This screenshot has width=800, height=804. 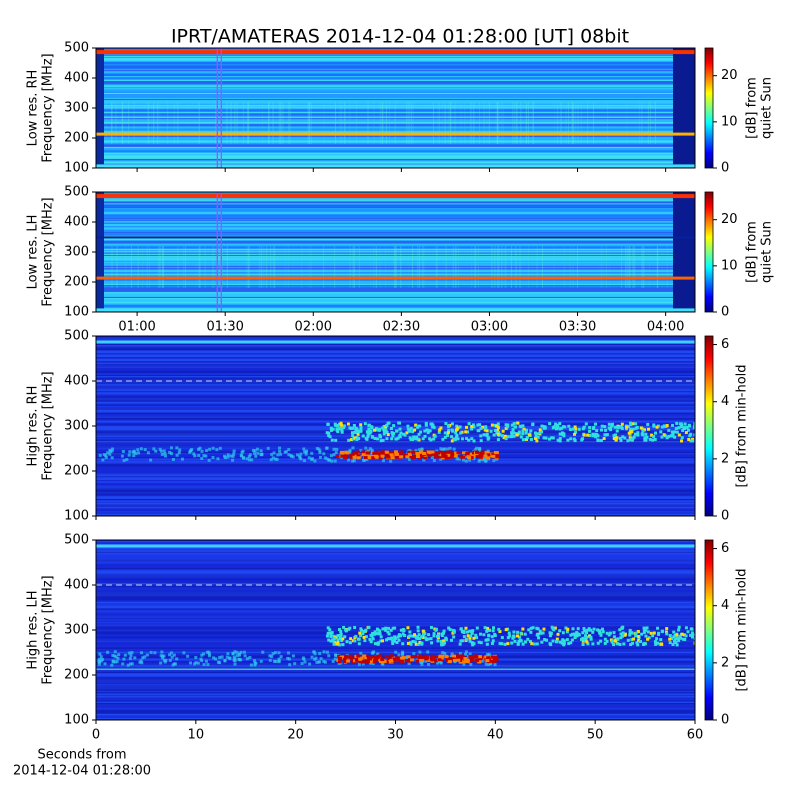 I want to click on y-tick-label: 500, so click(x=76, y=48).